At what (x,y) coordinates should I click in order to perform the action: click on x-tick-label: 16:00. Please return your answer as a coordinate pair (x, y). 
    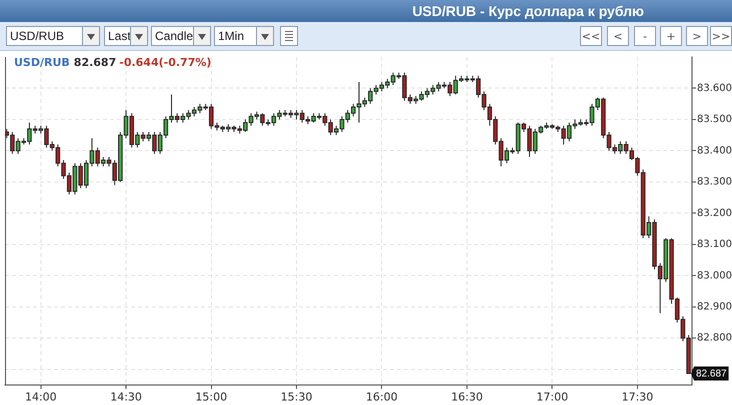
    Looking at the image, I should click on (382, 397).